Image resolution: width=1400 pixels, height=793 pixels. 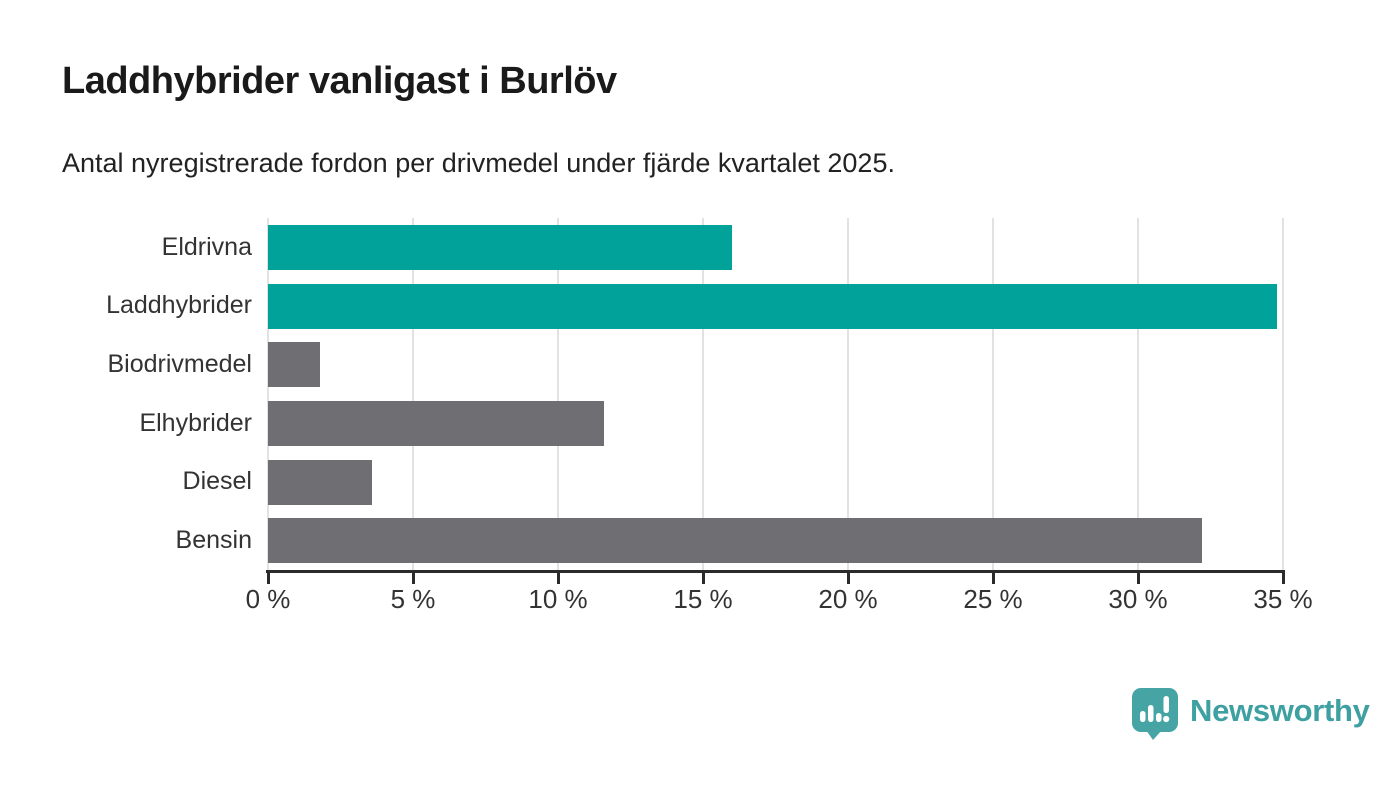 I want to click on tick-label-35: 35 %, so click(x=1283, y=599).